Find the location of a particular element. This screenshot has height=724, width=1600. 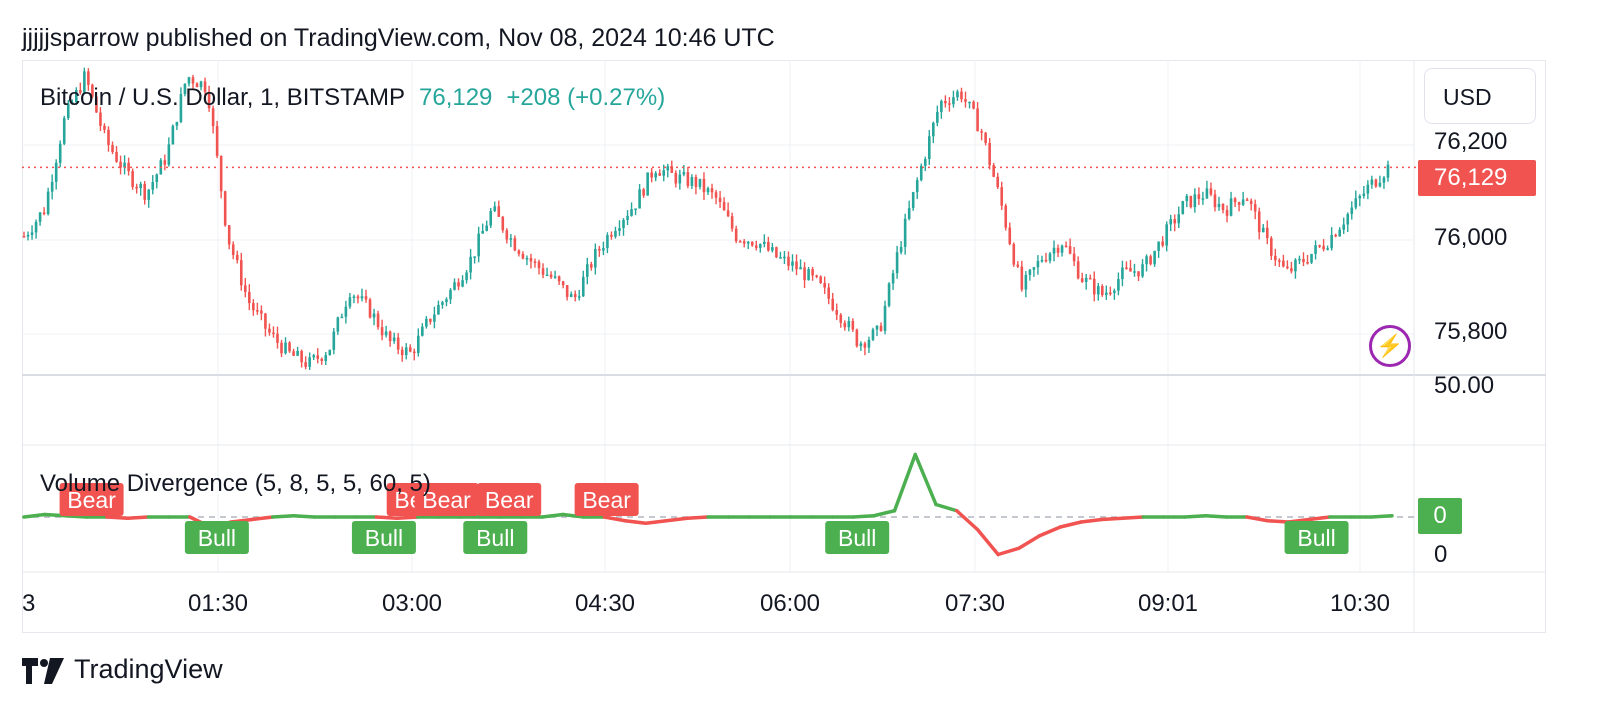

tradingview-logo: TradingView is located at coordinates (122, 669).